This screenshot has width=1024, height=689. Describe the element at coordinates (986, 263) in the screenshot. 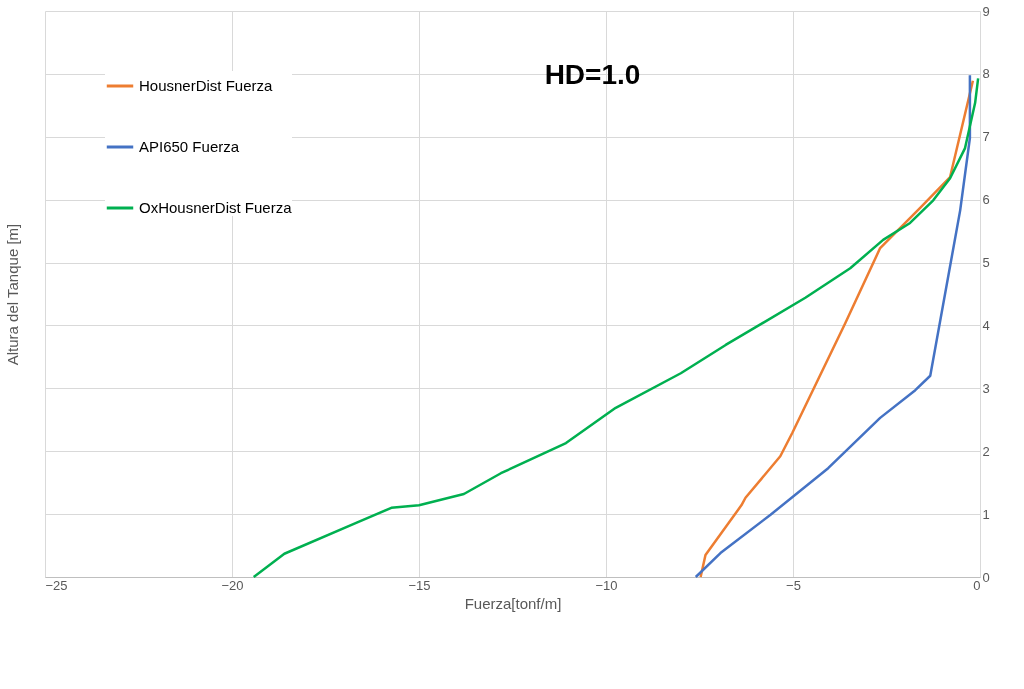

I see `y-tick-label: 5` at that location.